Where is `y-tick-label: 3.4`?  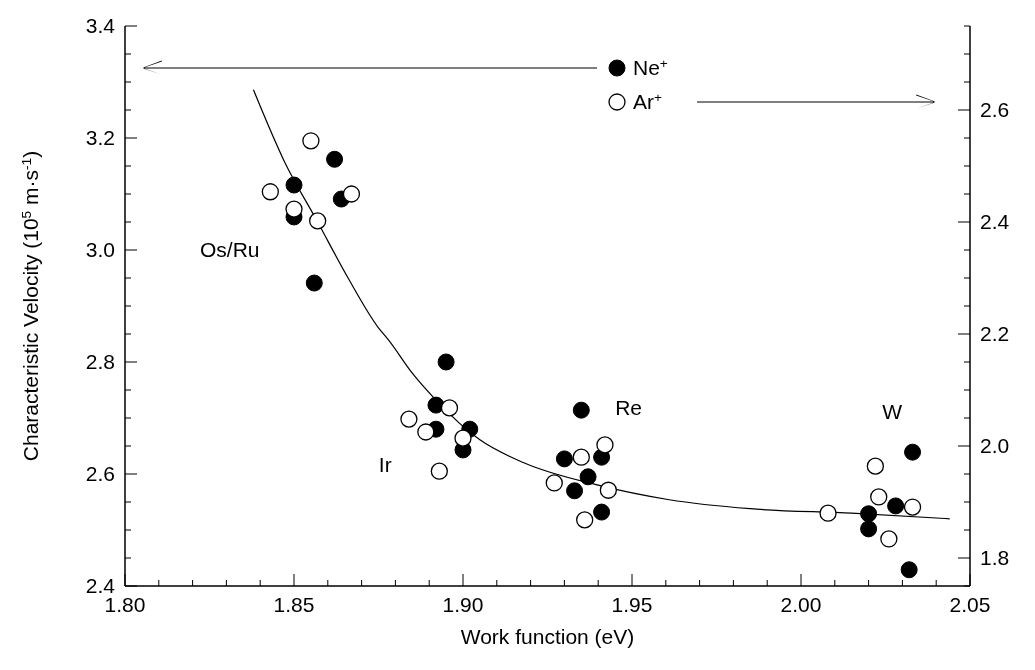 y-tick-label: 3.4 is located at coordinates (100, 25).